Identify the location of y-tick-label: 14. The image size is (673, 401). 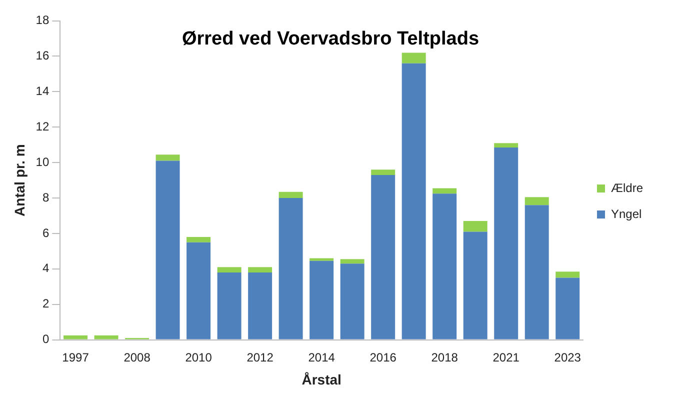
(43, 91).